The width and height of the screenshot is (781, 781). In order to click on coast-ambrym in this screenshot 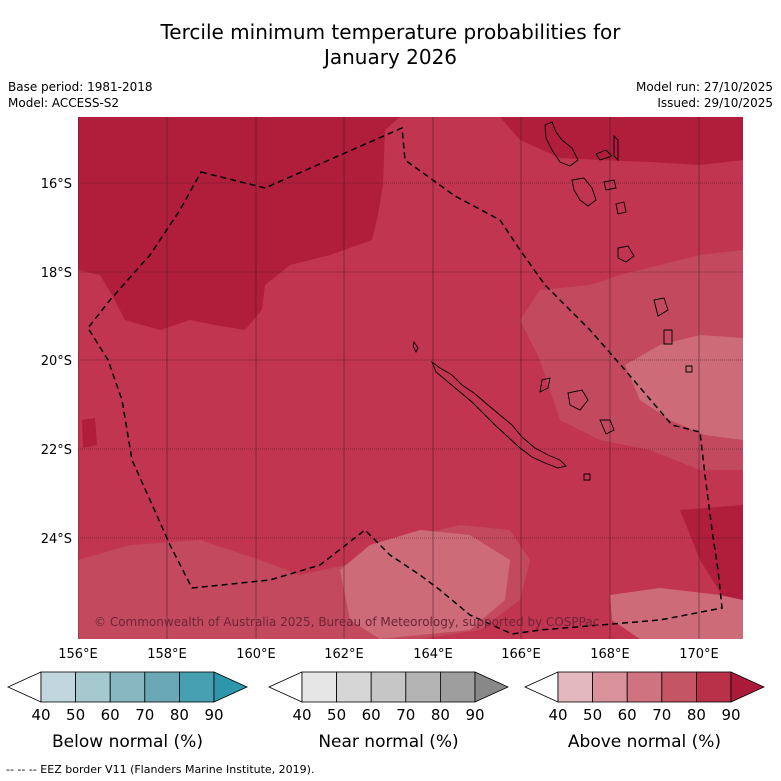, I will do `click(610, 185)`.